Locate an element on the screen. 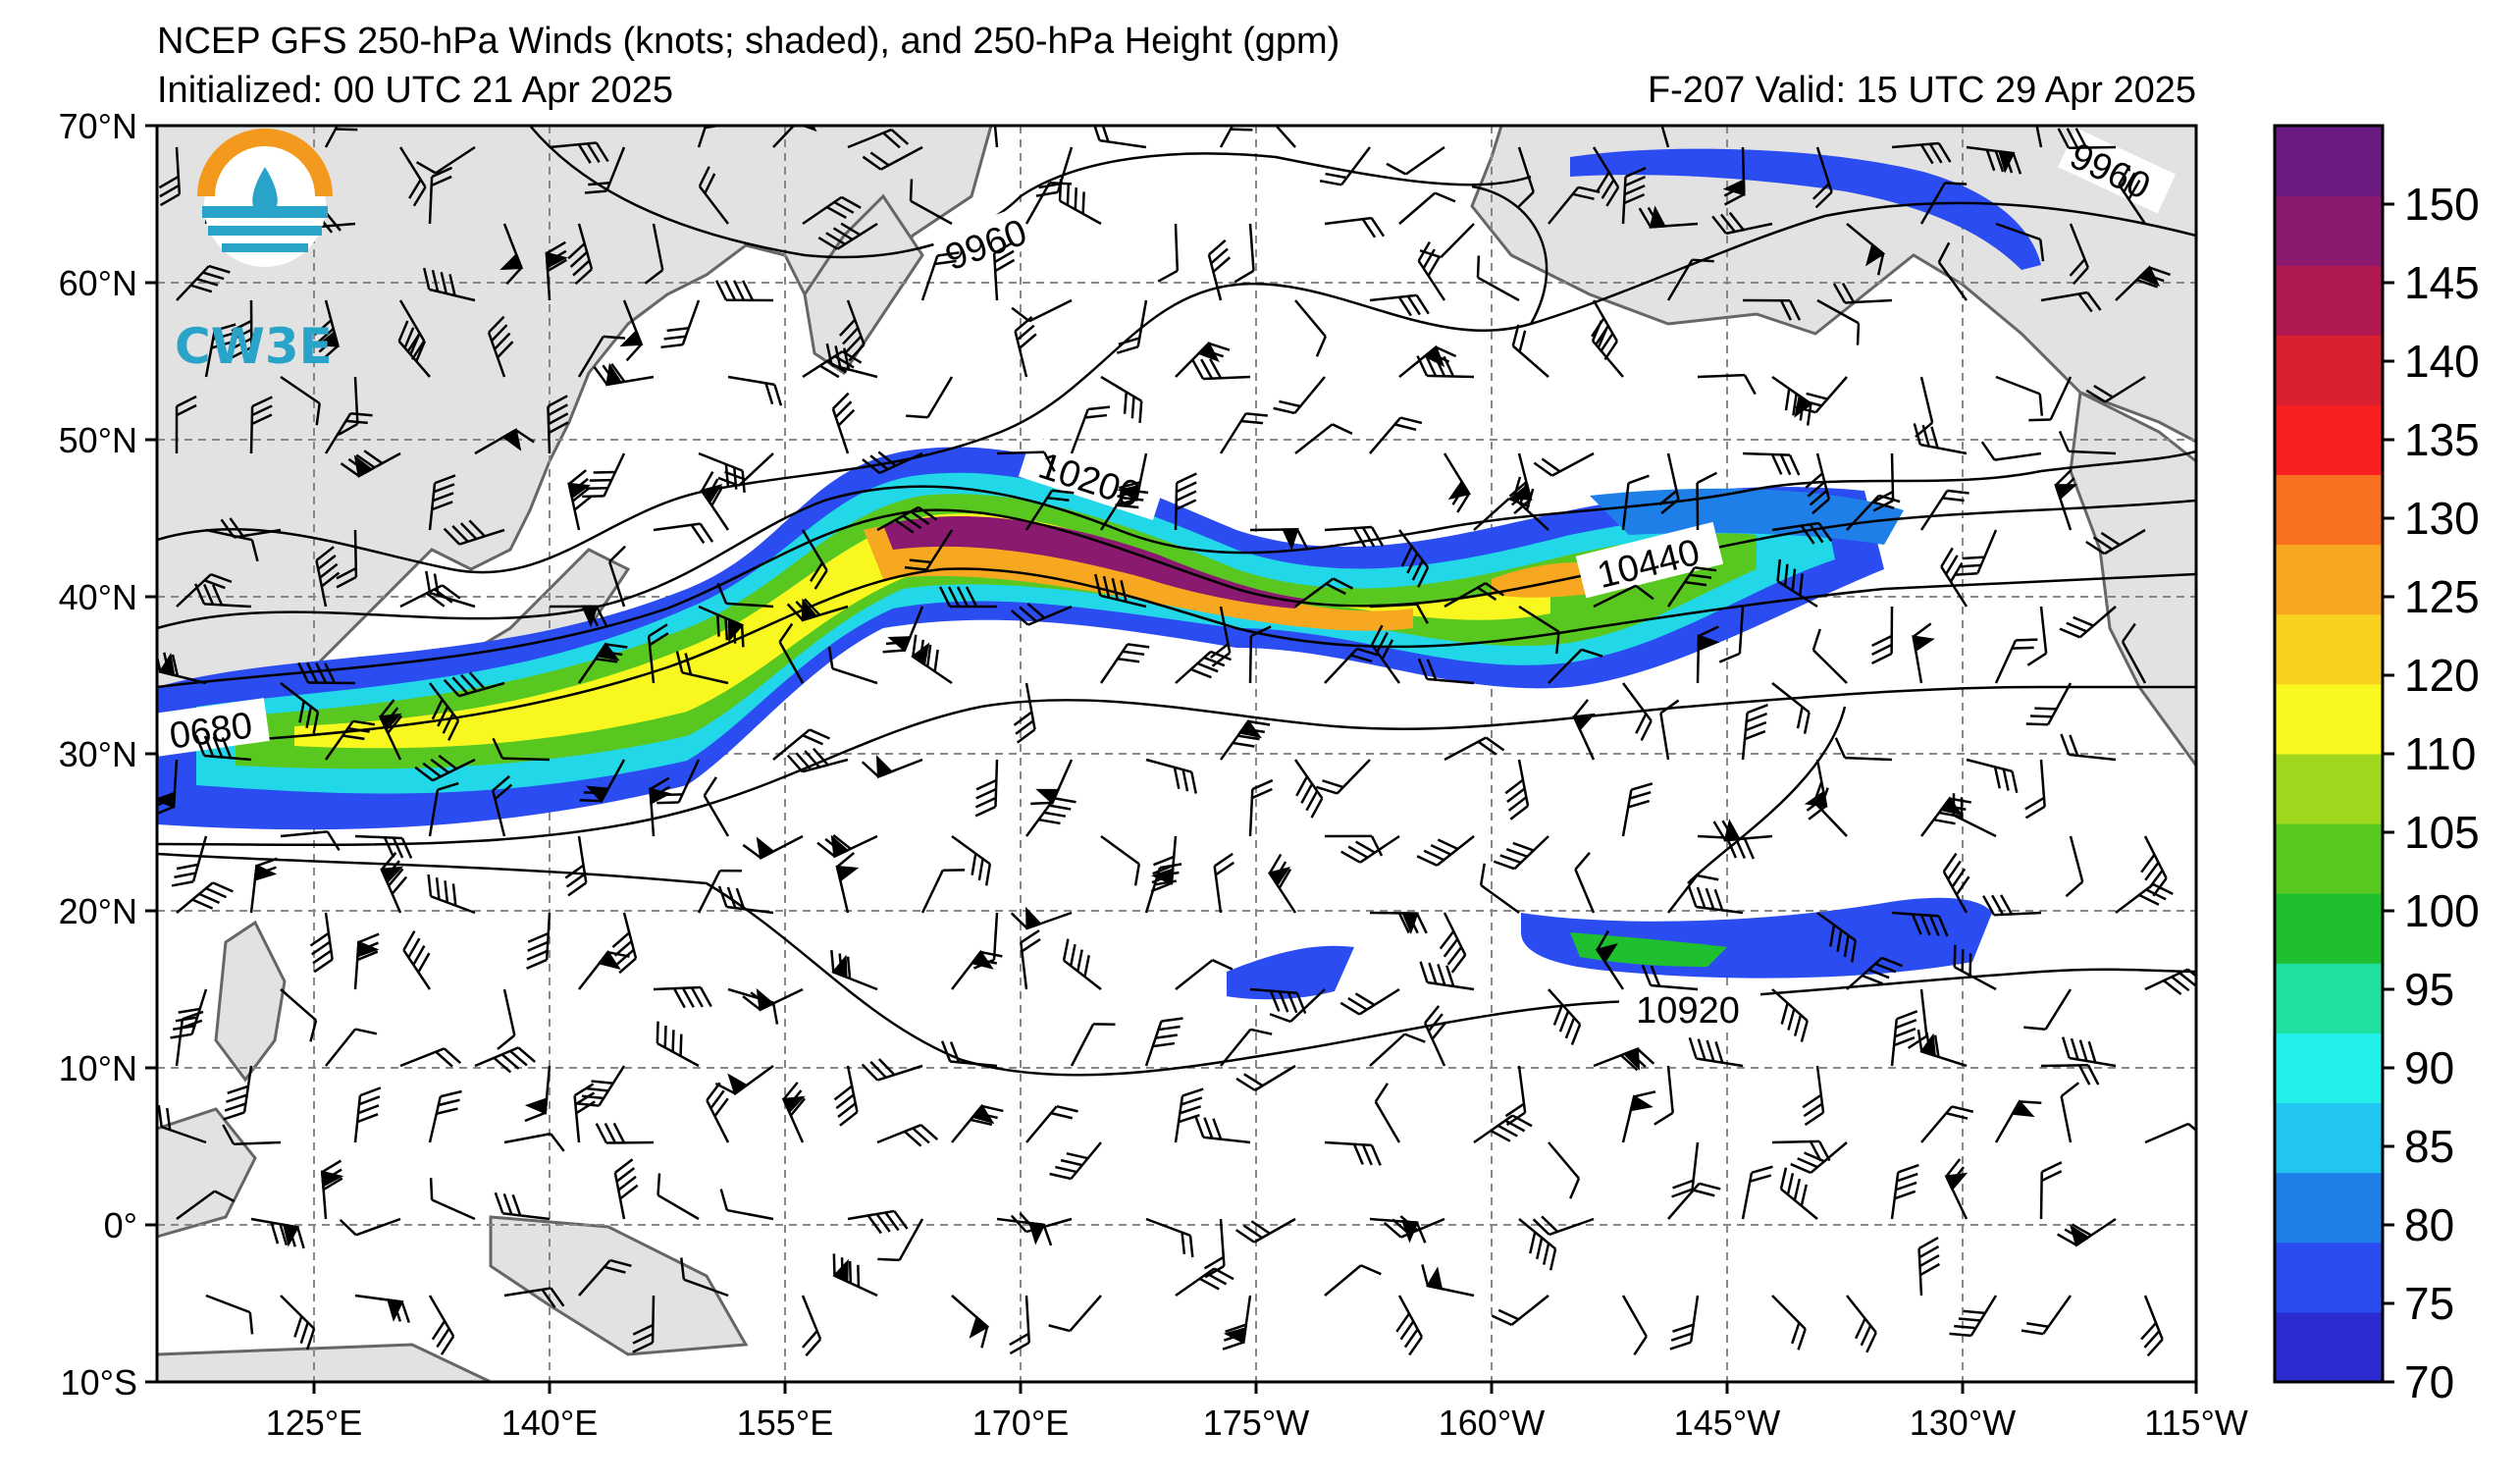  lat-label: 10°N is located at coordinates (98, 1068).